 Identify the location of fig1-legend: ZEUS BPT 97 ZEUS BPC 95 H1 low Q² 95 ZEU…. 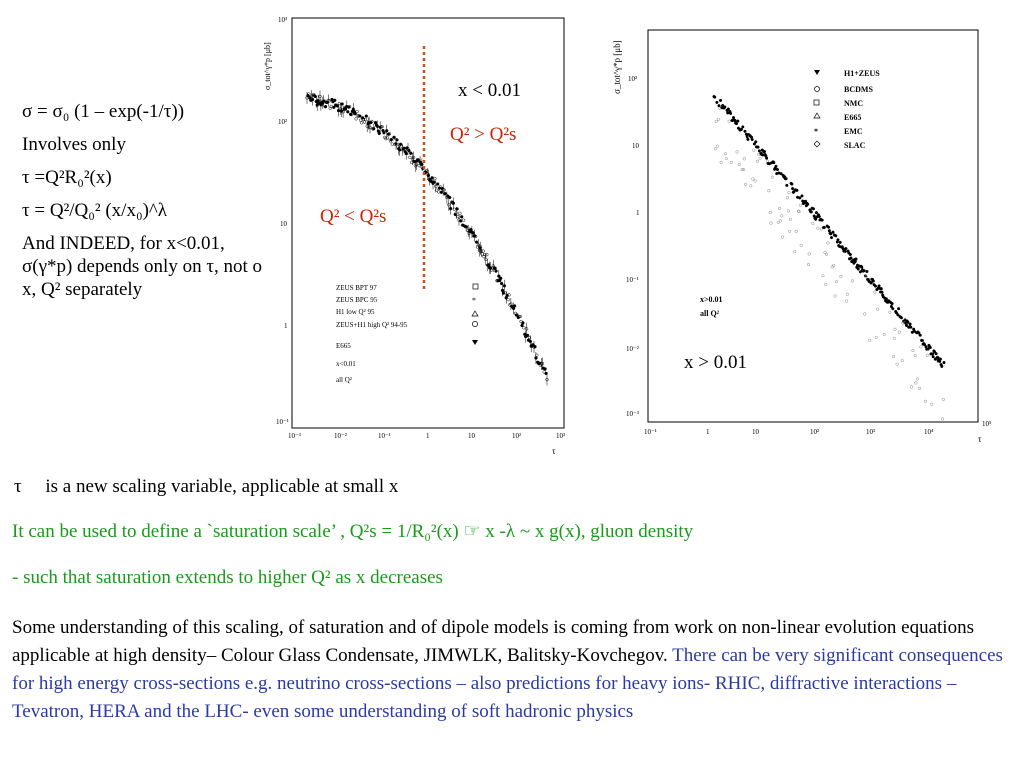
(407, 333).